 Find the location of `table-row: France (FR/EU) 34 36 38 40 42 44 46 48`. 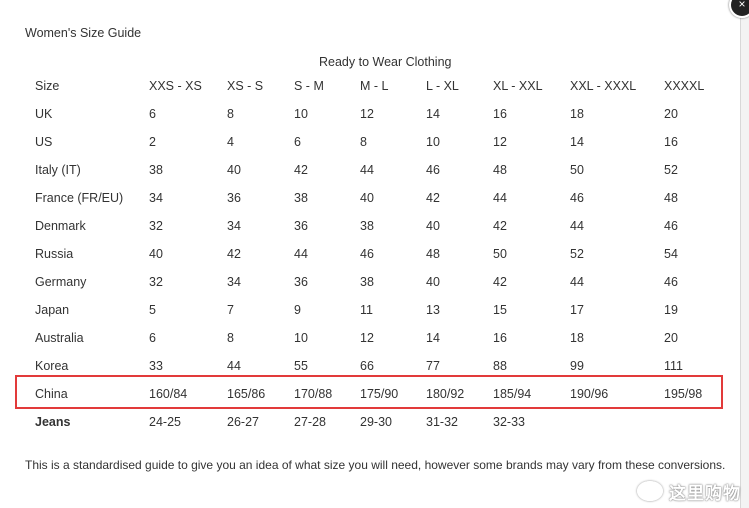

table-row: France (FR/EU) 34 36 38 40 42 44 46 48 is located at coordinates (371, 198).